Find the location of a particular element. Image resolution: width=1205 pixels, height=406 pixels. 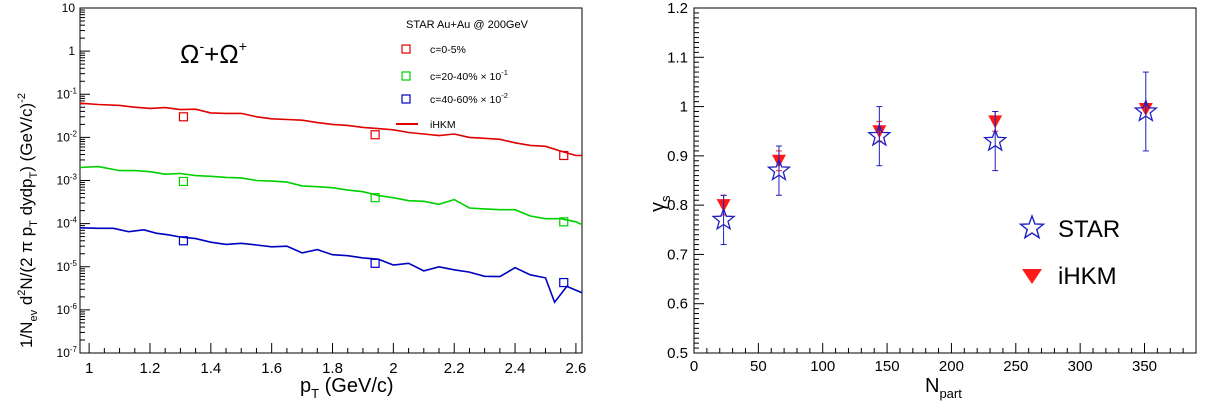

left-y-axis-label: 1/Nev d2N/(2 π pT dydpT) (GeV/c)-2 is located at coordinates (28, 220).